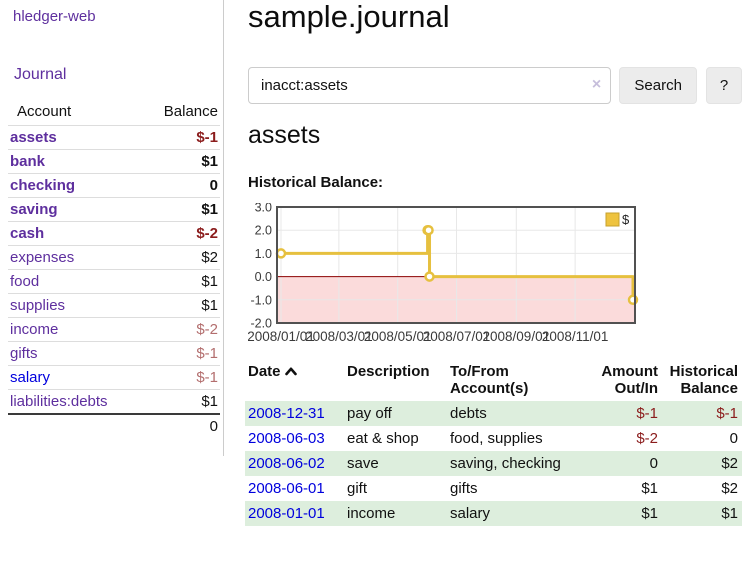 This screenshot has width=742, height=582. Describe the element at coordinates (398, 336) in the screenshot. I see `svg-text: 2008/05/01` at that location.